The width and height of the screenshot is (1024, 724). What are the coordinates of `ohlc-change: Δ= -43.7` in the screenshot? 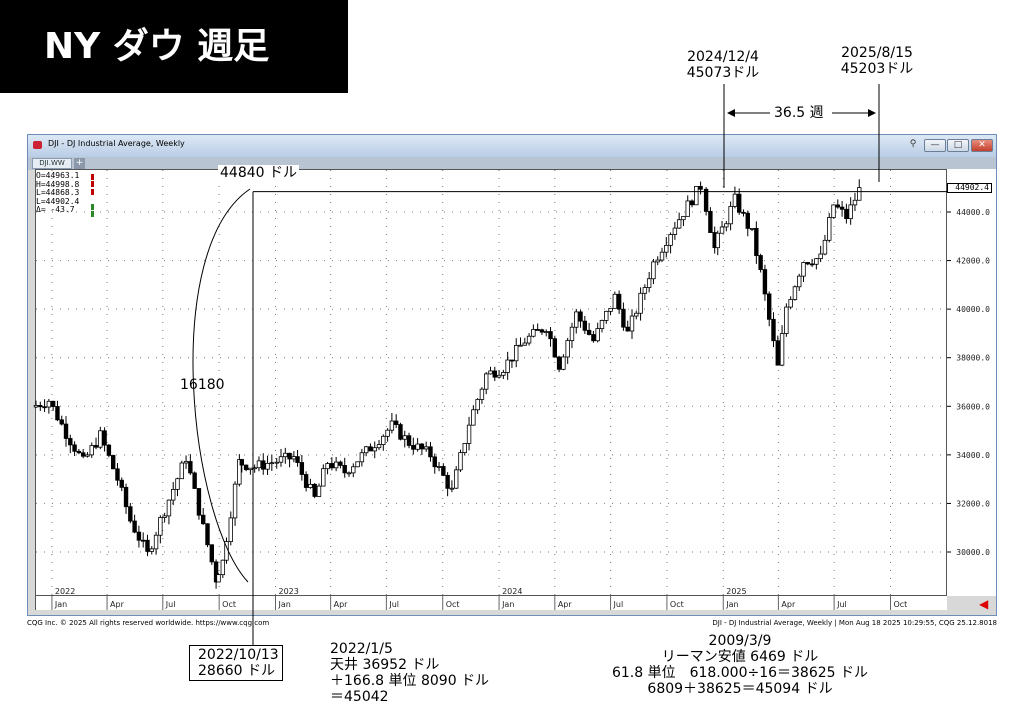 It's located at (55, 209).